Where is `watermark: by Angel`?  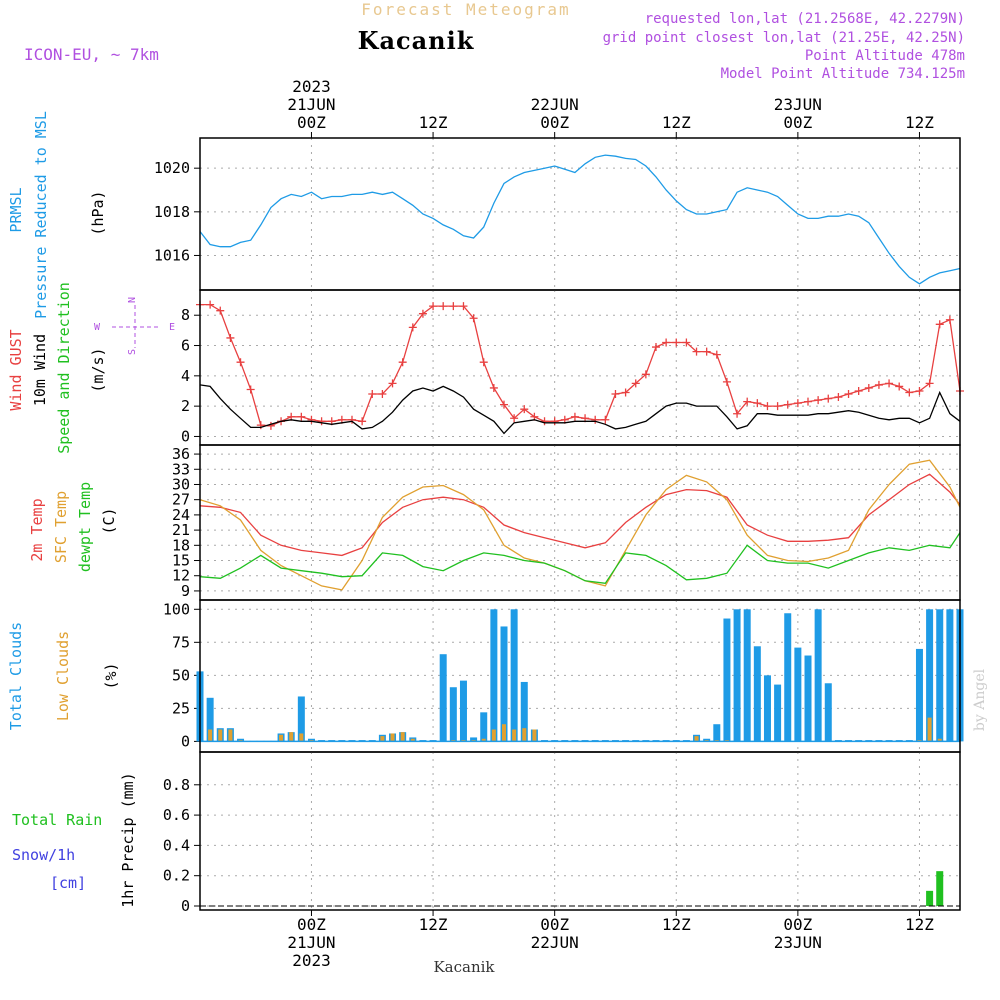
watermark: by Angel is located at coordinates (980, 699).